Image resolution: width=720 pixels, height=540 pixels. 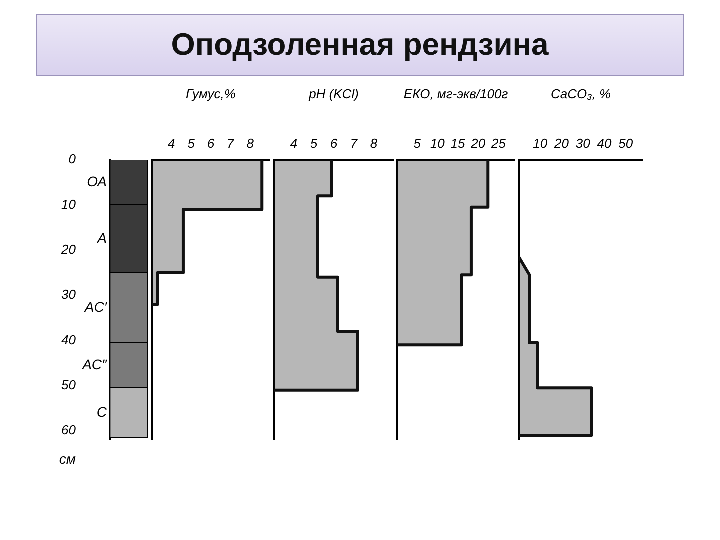 I want to click on y-tick-label: 50, so click(x=69, y=384).